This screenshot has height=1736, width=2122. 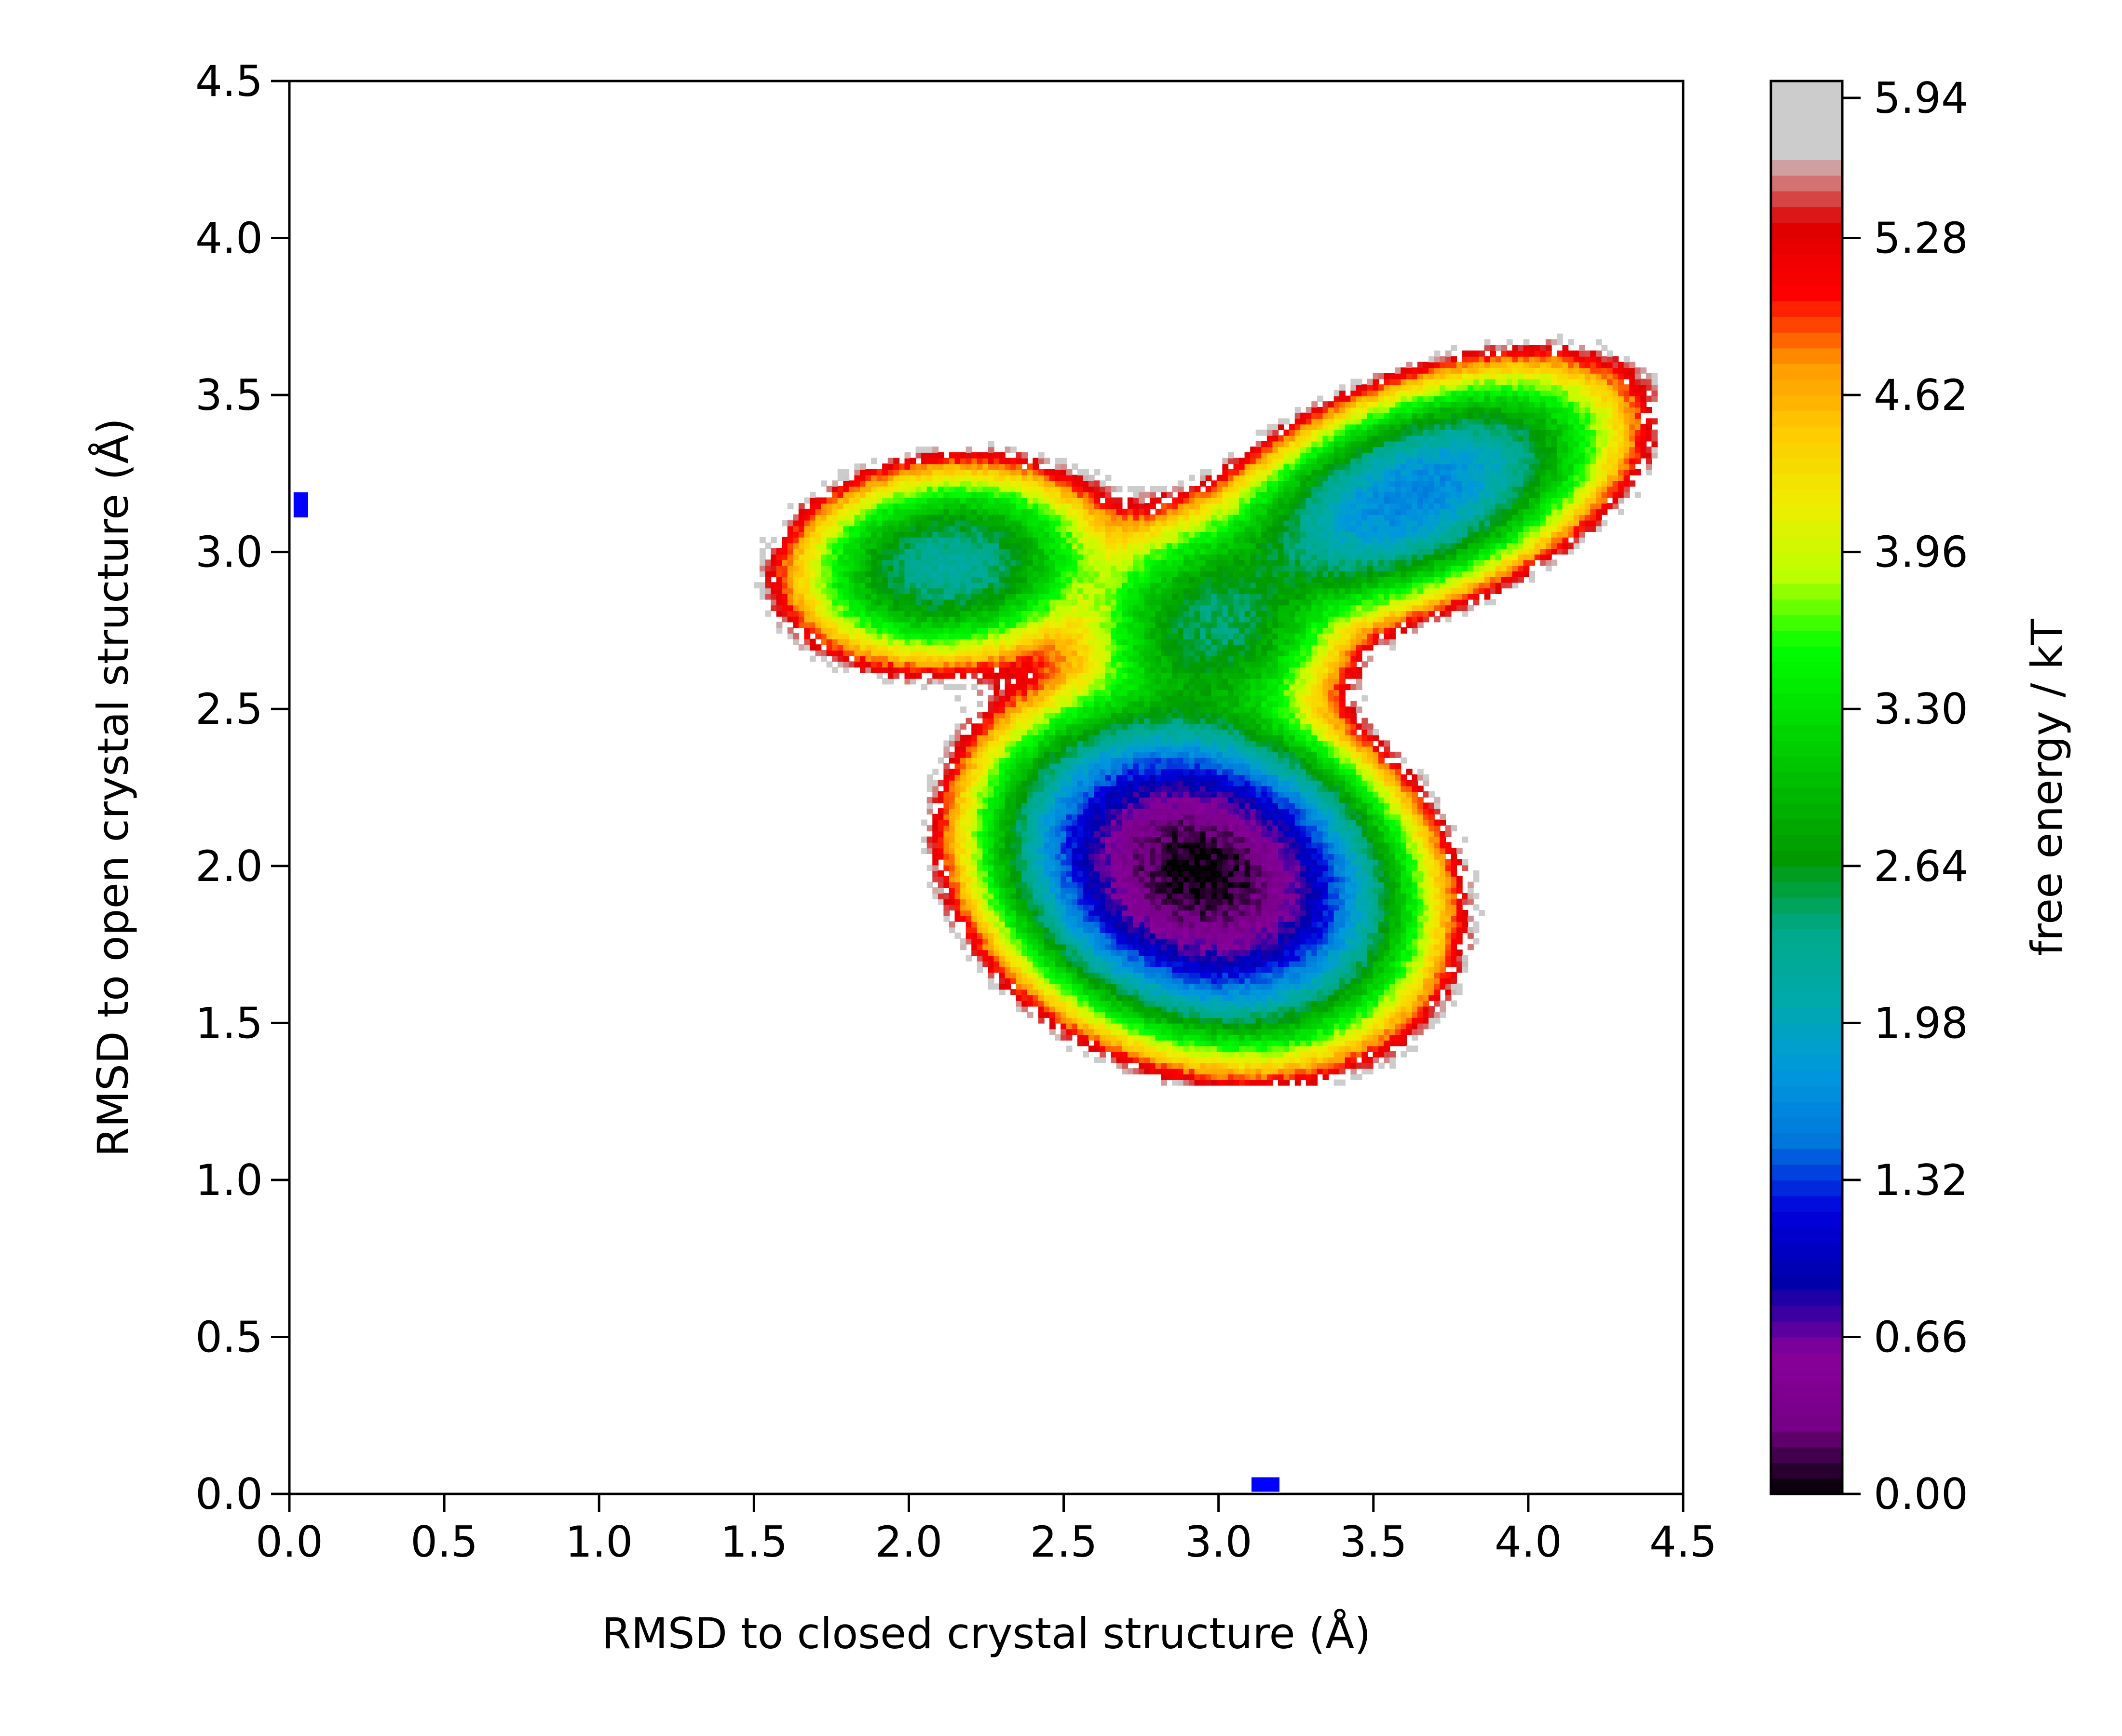 What do you see at coordinates (1064, 1542) in the screenshot?
I see `x-tick-label: 2.5` at bounding box center [1064, 1542].